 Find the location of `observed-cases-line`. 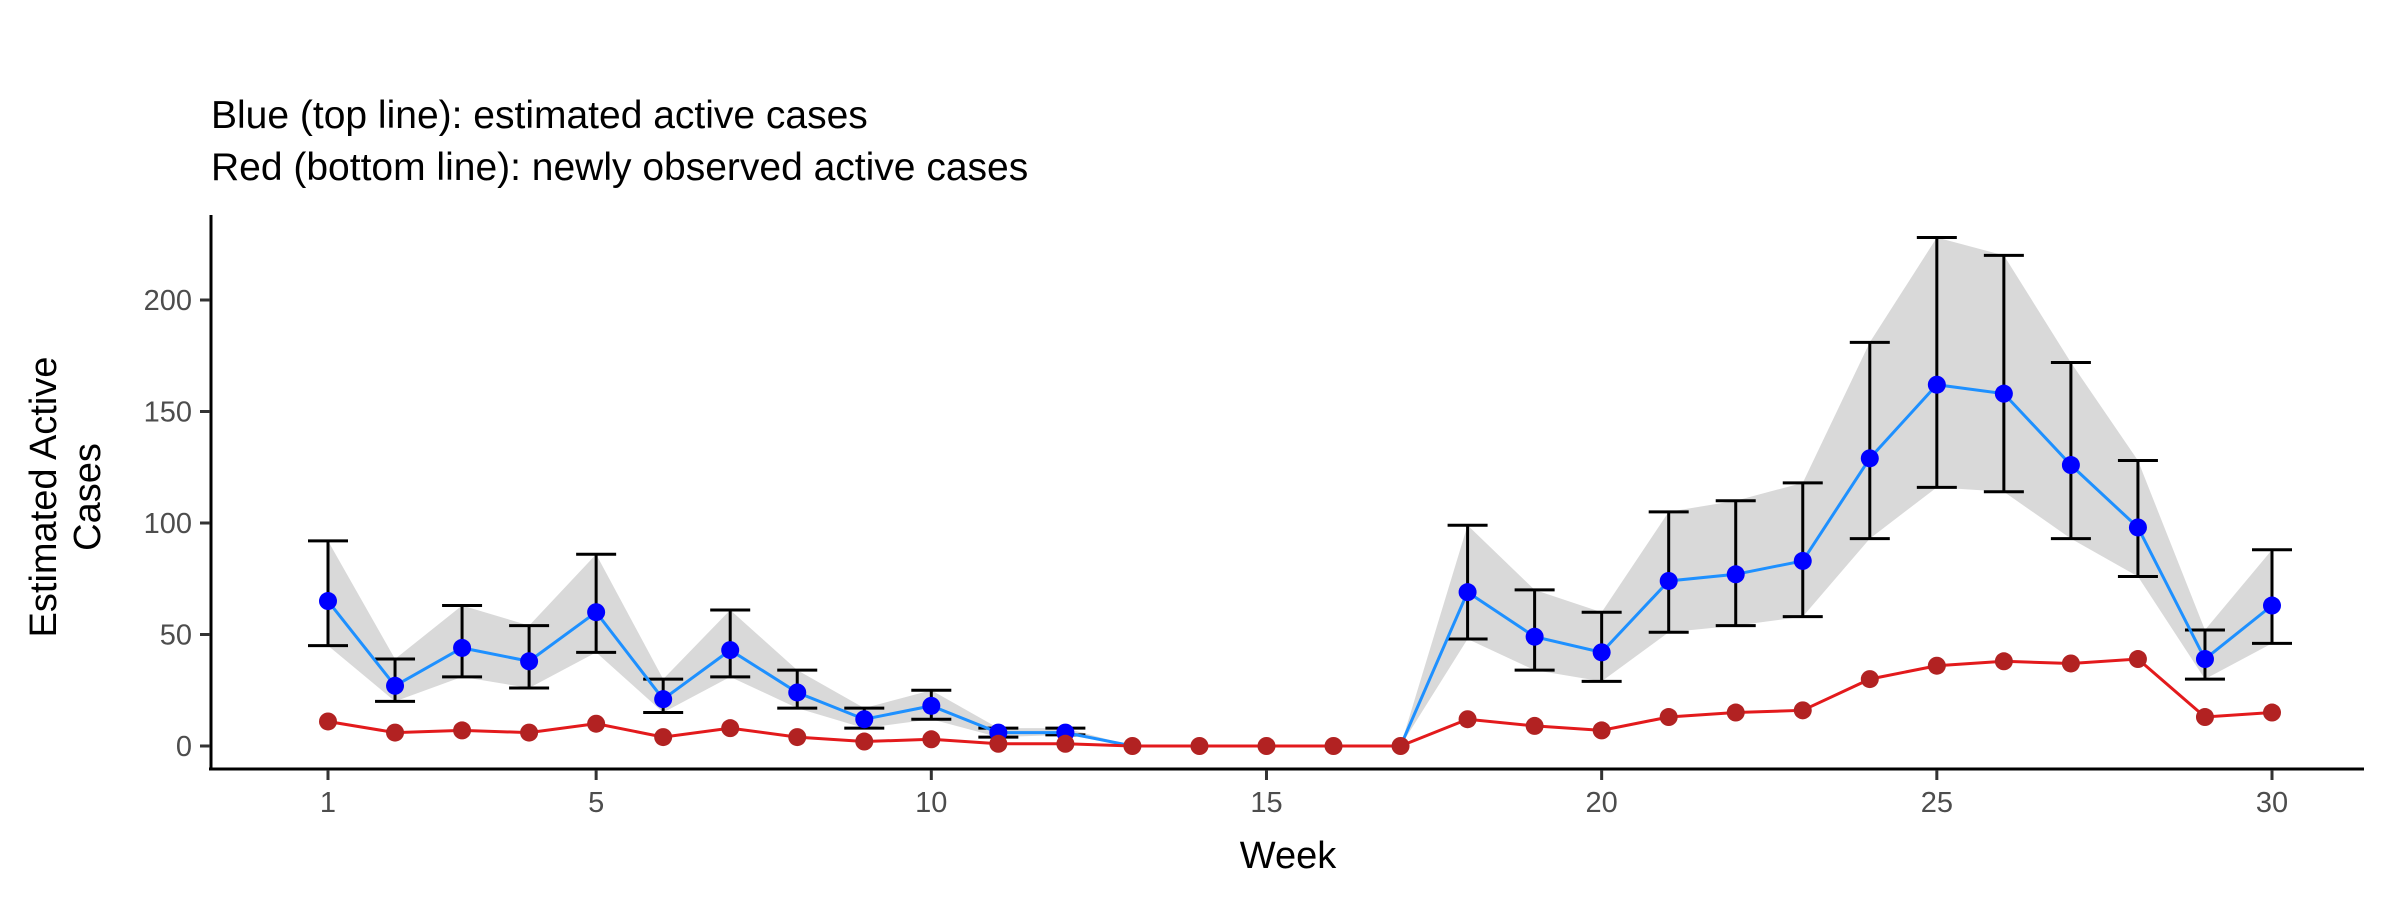

observed-cases-line is located at coordinates (1300, 702).